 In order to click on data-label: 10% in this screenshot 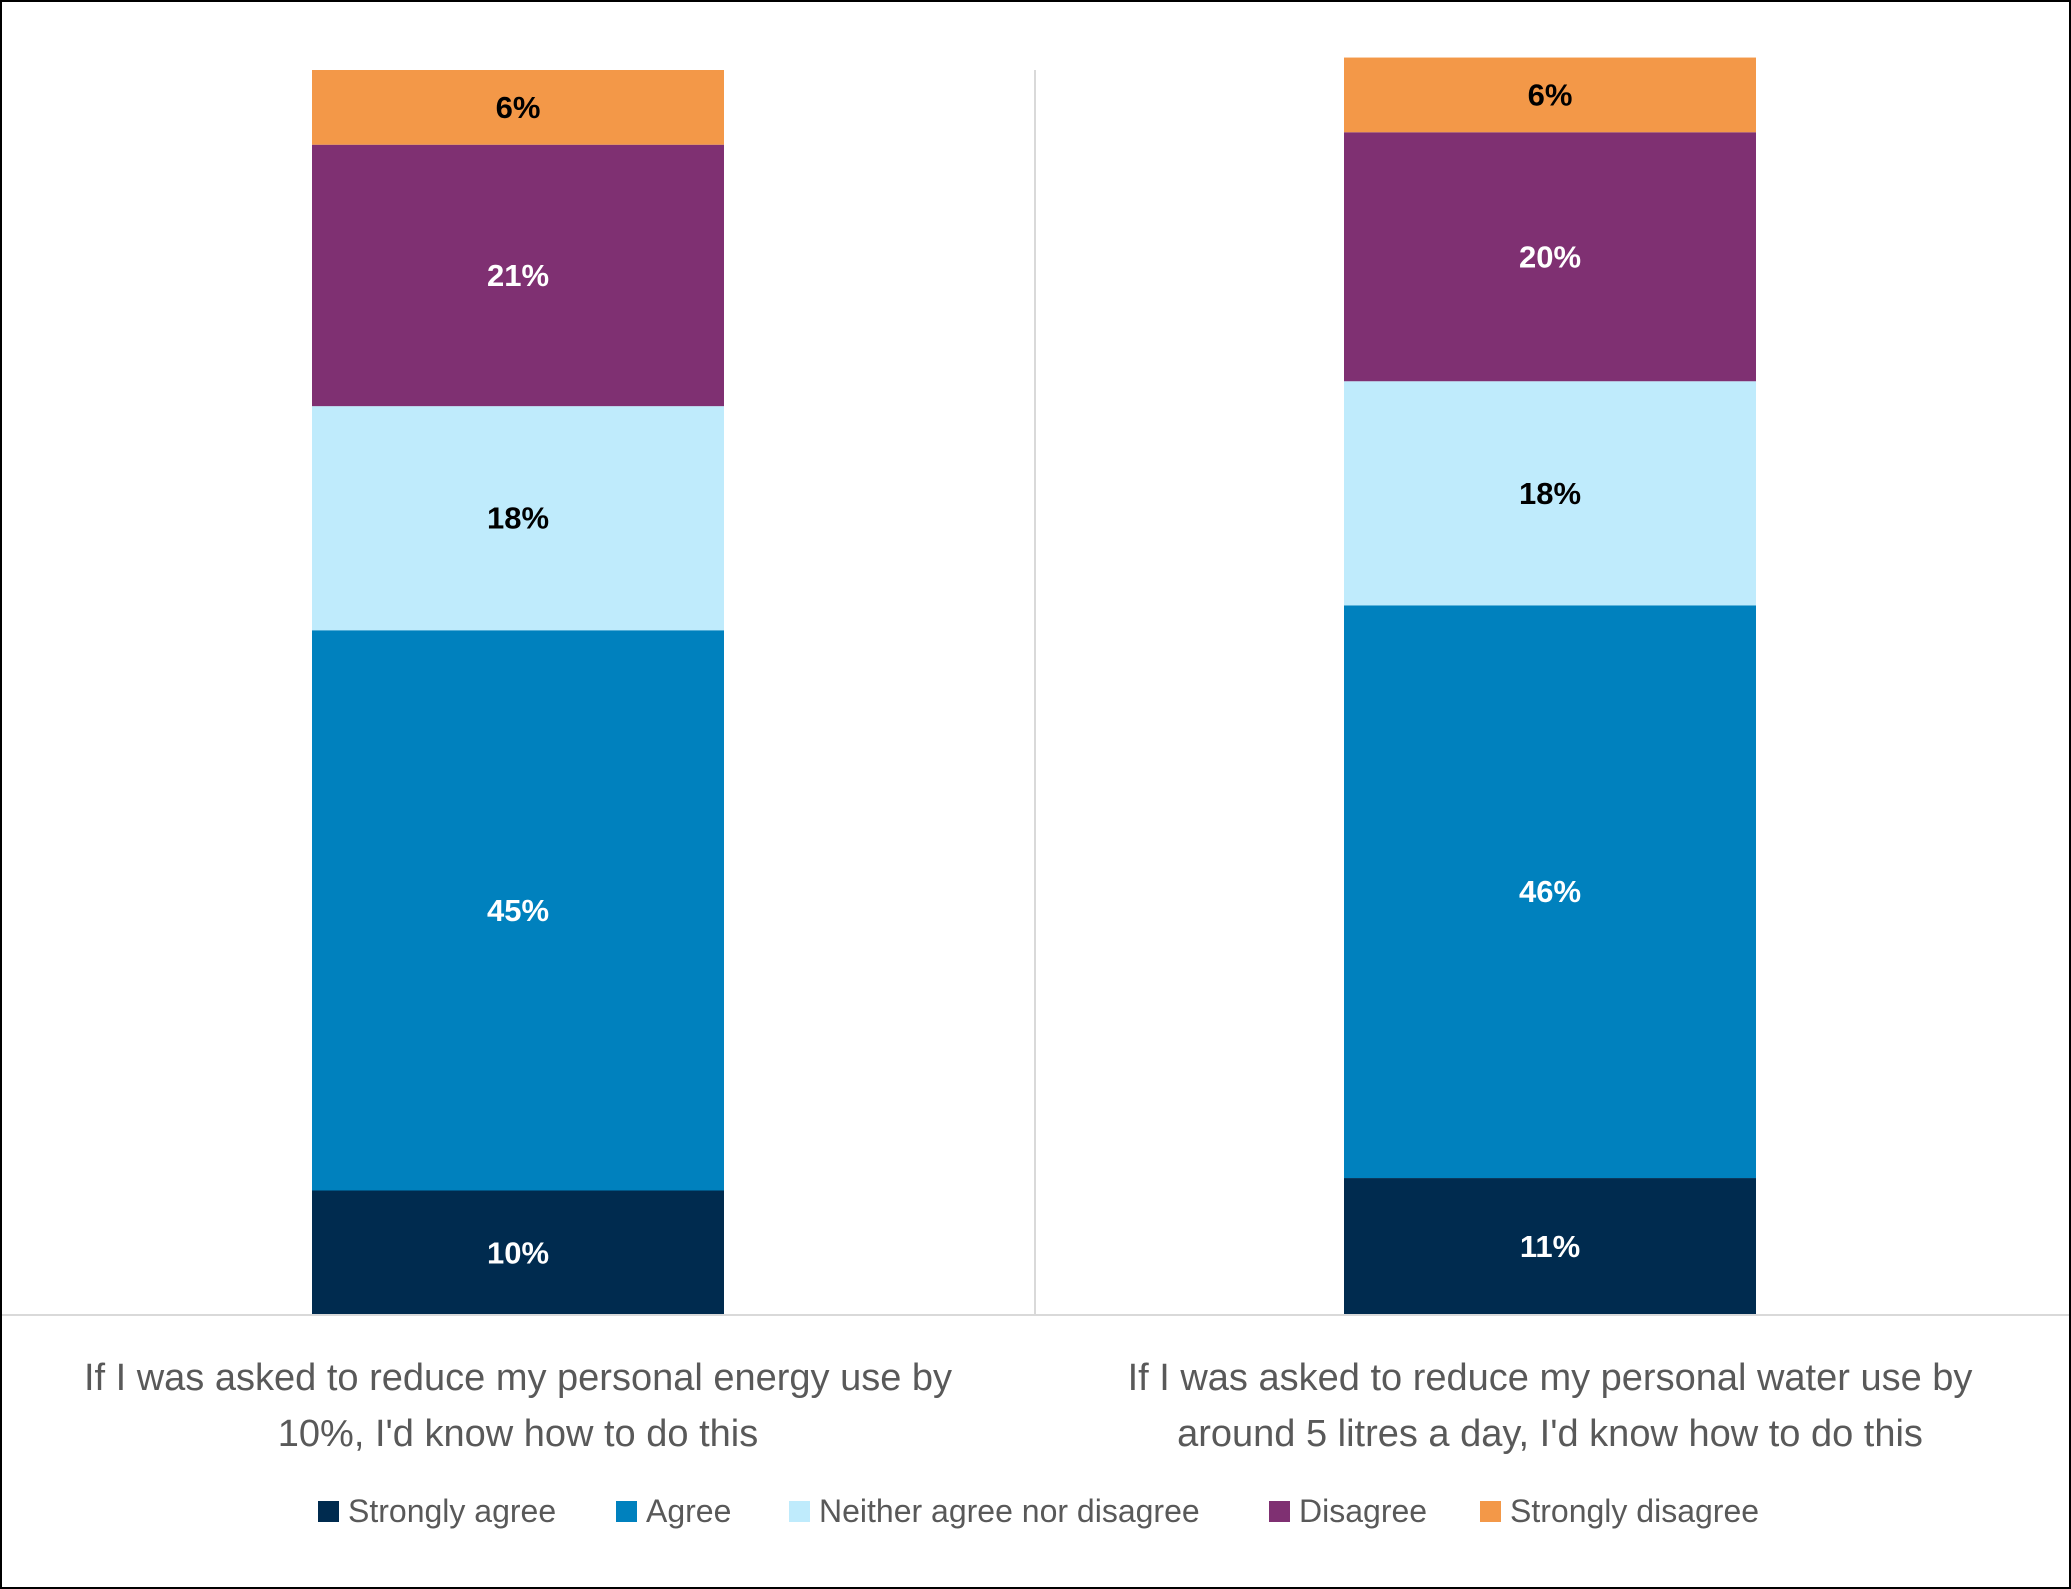, I will do `click(518, 1252)`.